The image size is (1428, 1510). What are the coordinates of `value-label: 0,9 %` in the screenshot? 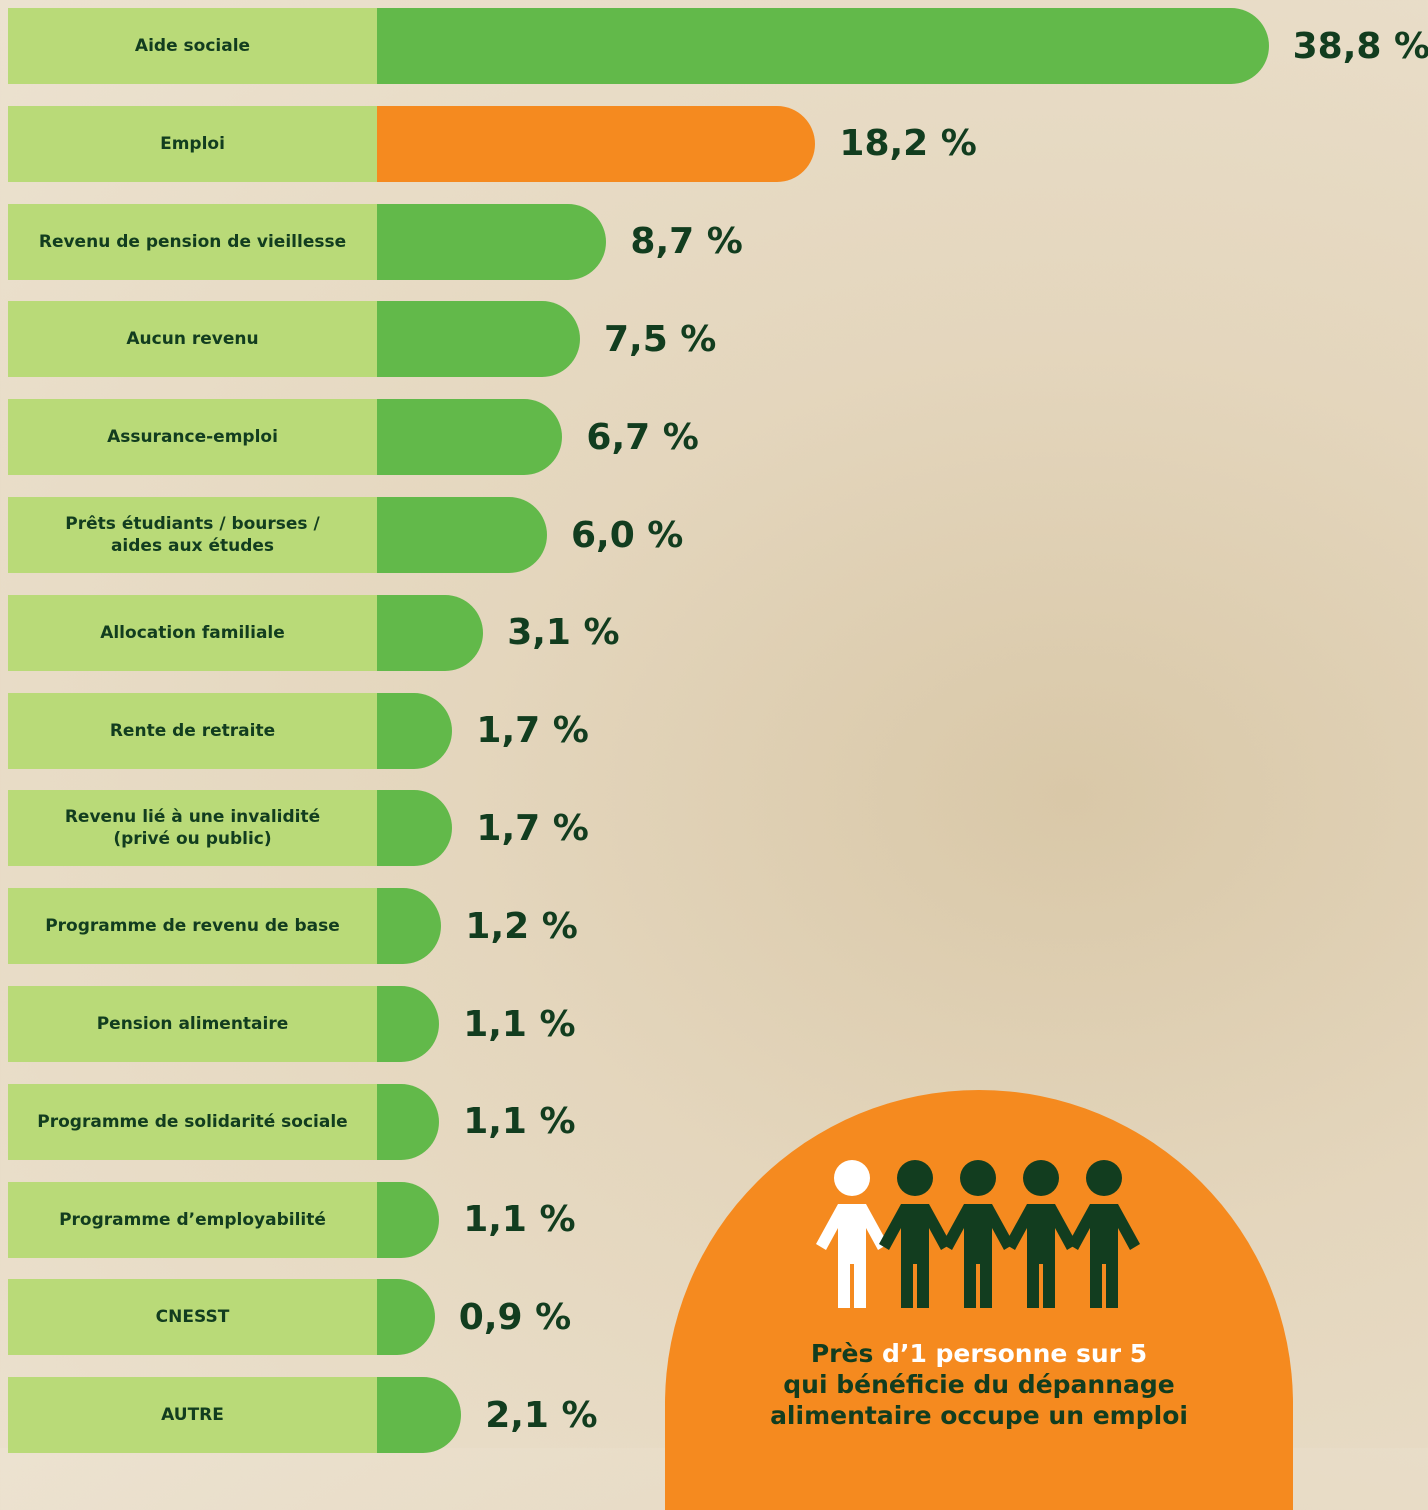 It's located at (515, 1317).